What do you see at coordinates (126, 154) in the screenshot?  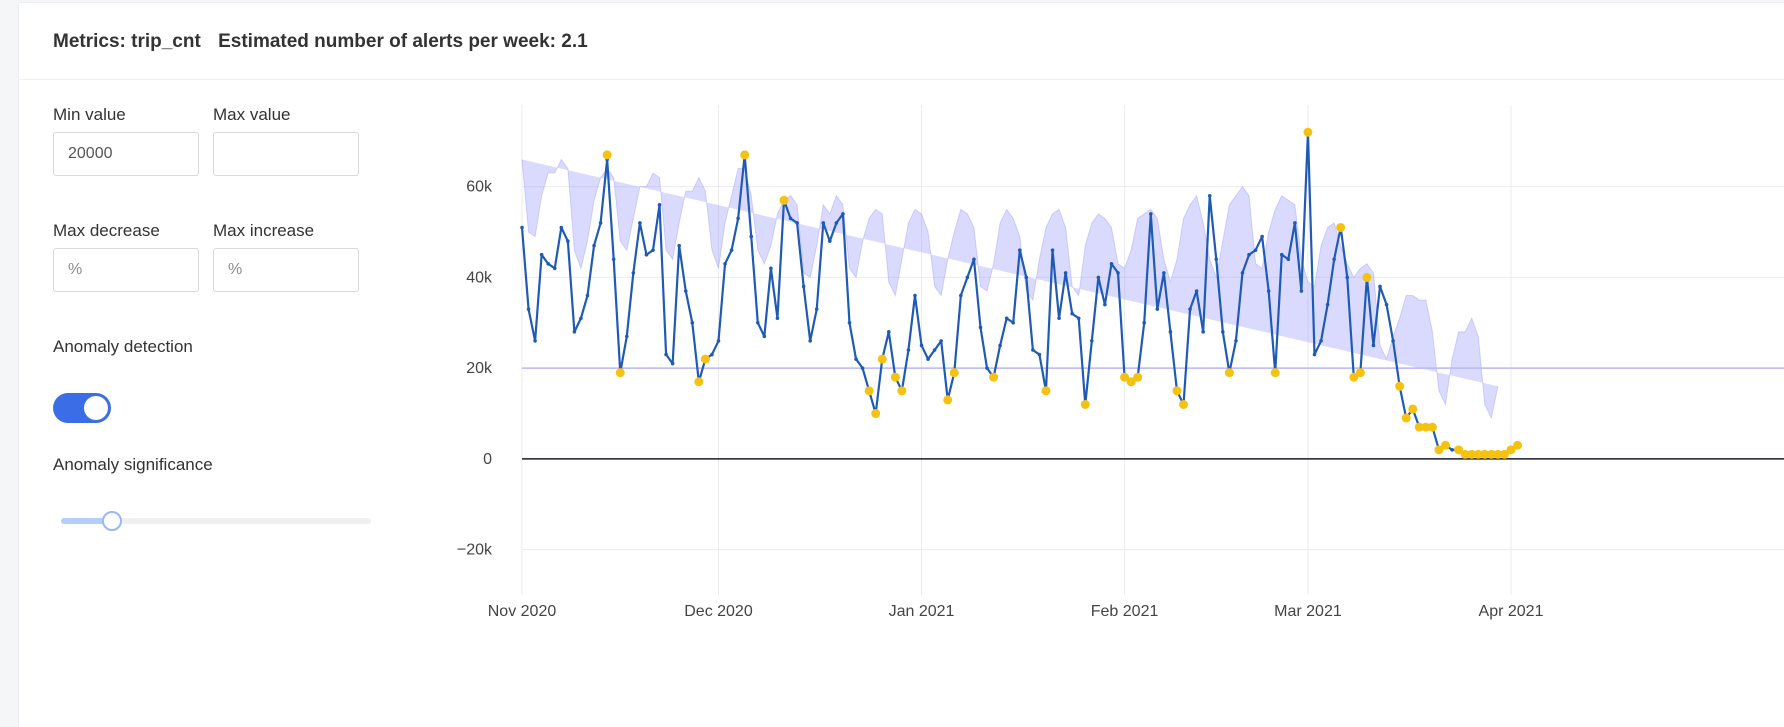 I see `min-value-input` at bounding box center [126, 154].